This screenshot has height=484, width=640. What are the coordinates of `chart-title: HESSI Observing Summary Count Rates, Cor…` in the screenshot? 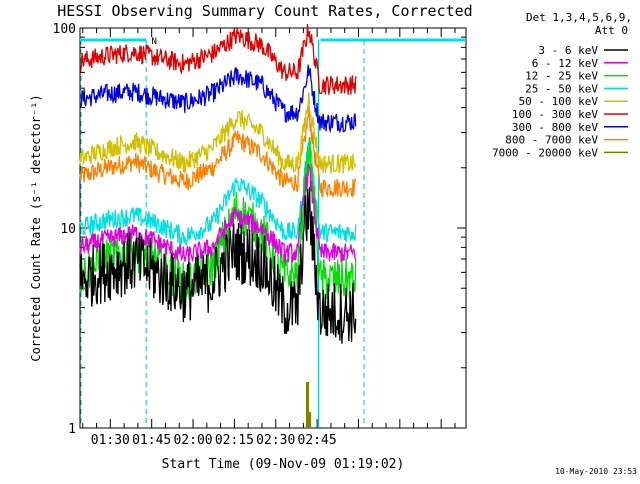 It's located at (264, 11).